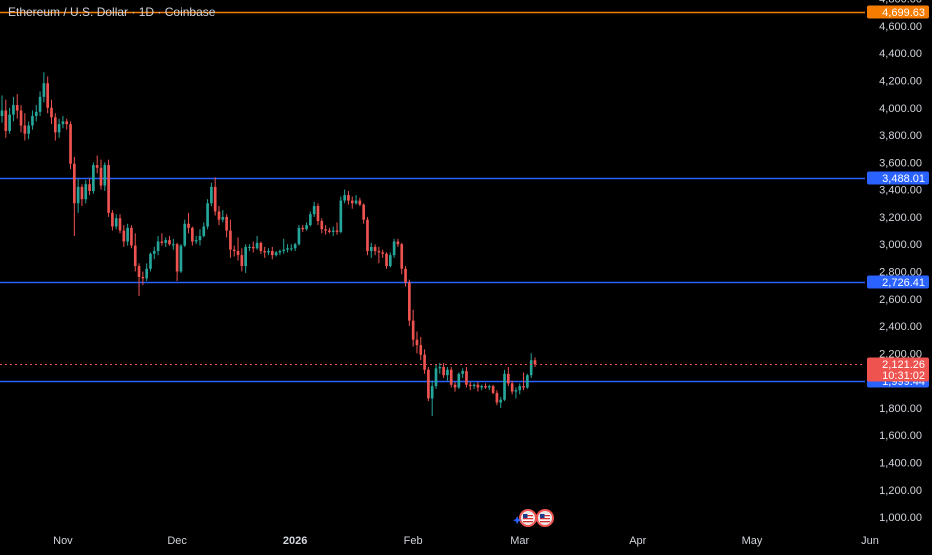  Describe the element at coordinates (900, 436) in the screenshot. I see `price-tick-label: 1,600.00` at that location.